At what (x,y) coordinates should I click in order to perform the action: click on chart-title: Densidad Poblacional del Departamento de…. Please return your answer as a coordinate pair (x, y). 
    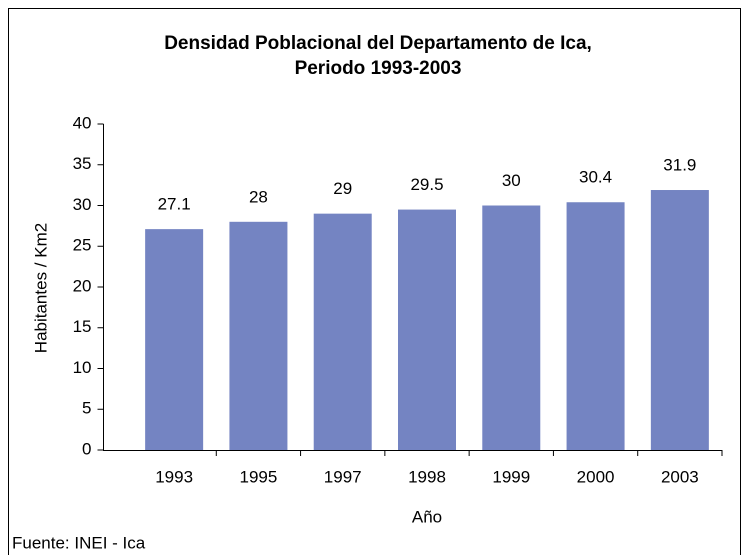
    Looking at the image, I should click on (378, 43).